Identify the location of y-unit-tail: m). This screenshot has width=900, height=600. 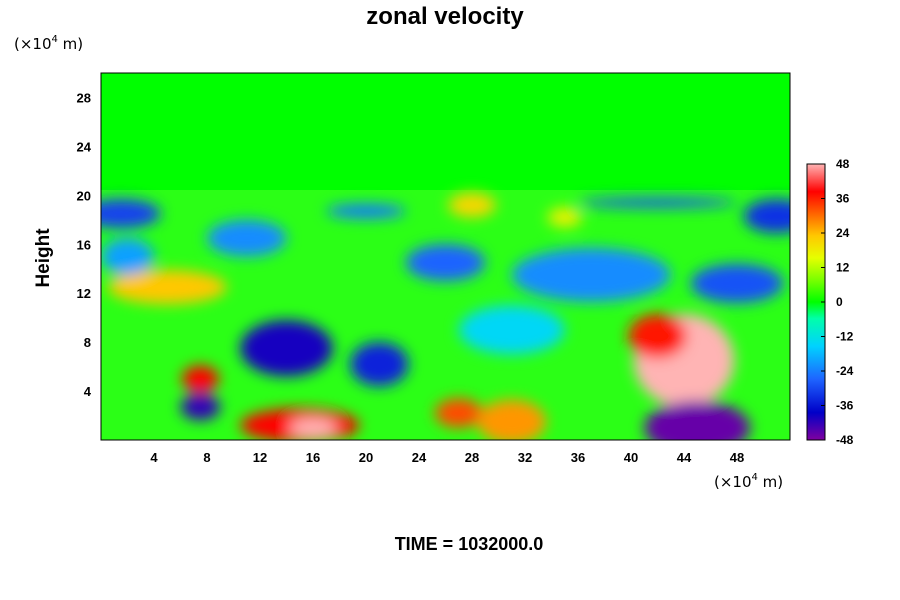
(70, 44).